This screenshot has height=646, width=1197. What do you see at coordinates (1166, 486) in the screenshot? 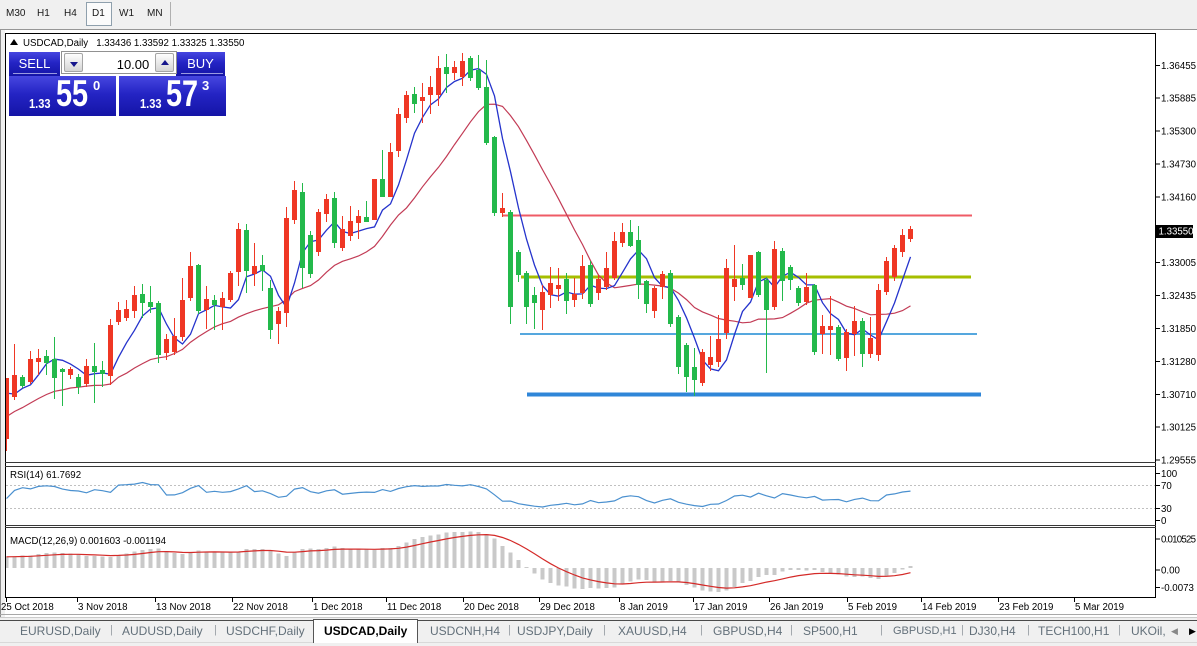
I see `svg-text: 70` at bounding box center [1166, 486].